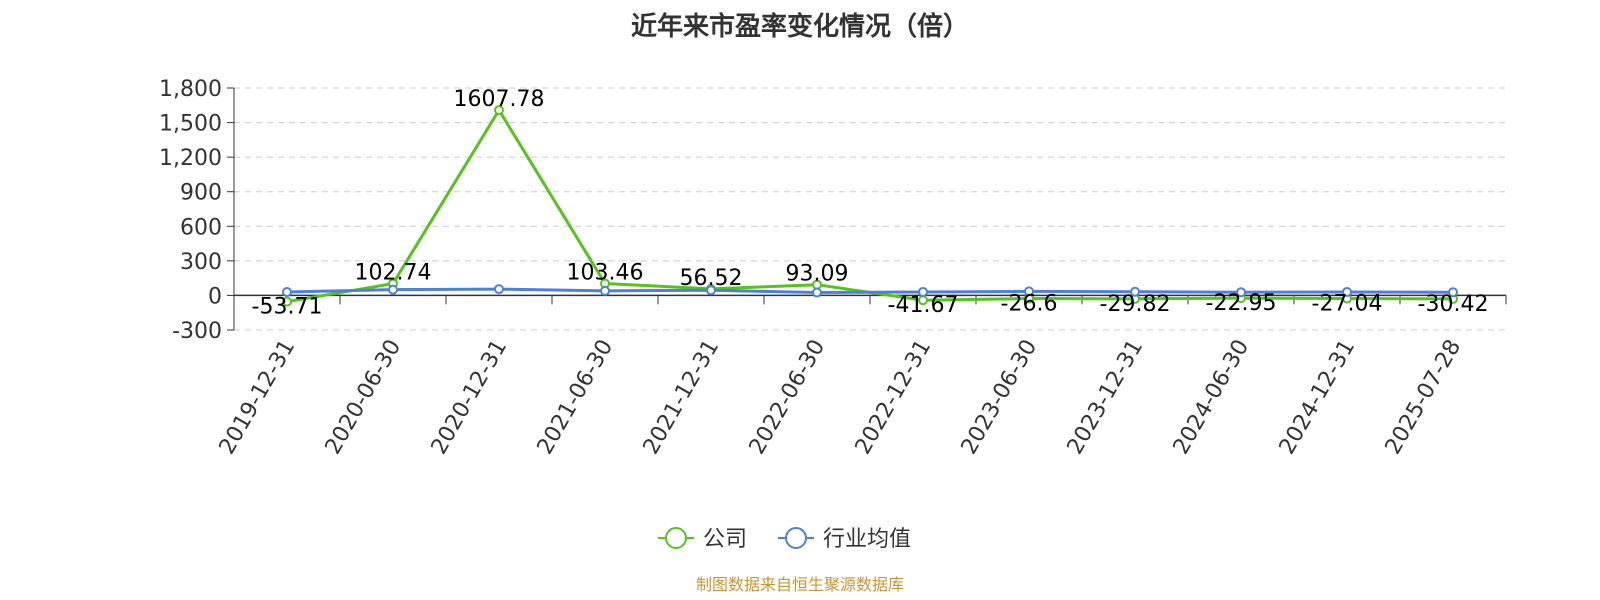 The width and height of the screenshot is (1600, 600). Describe the element at coordinates (682, 397) in the screenshot. I see `x-tick-label: 2021-12-31` at that location.